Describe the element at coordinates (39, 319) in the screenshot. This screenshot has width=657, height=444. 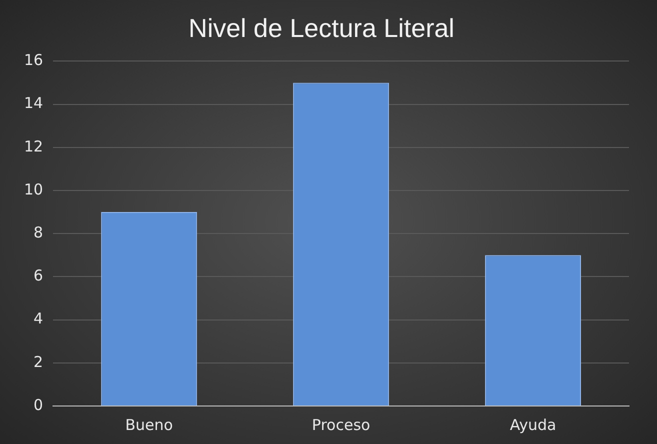
I see `y-tick-label: 4` at that location.